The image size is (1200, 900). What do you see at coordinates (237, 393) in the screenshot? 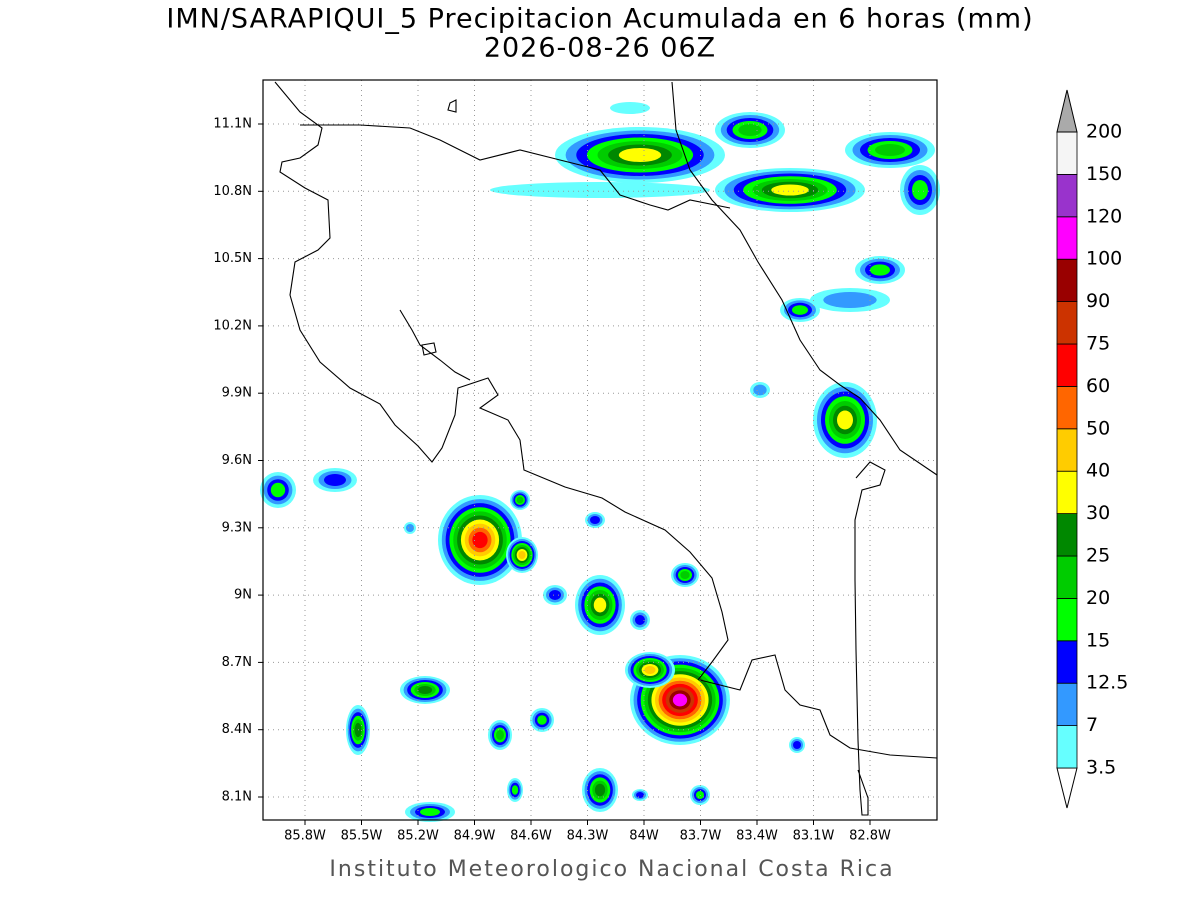
I see `lat-label: 9.9N` at bounding box center [237, 393].